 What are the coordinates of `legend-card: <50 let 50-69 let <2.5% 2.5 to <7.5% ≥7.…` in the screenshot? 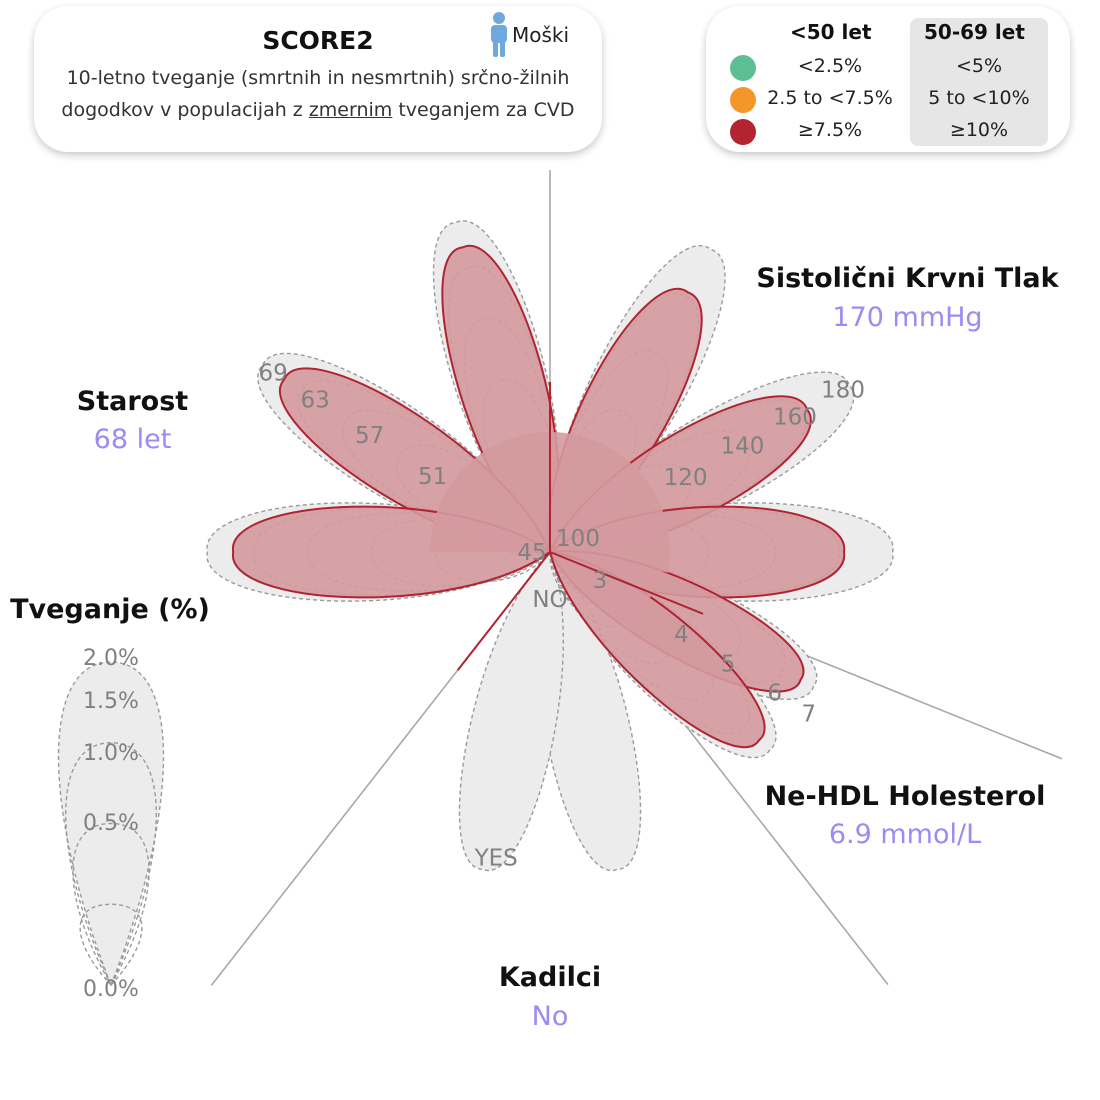 It's located at (888, 79).